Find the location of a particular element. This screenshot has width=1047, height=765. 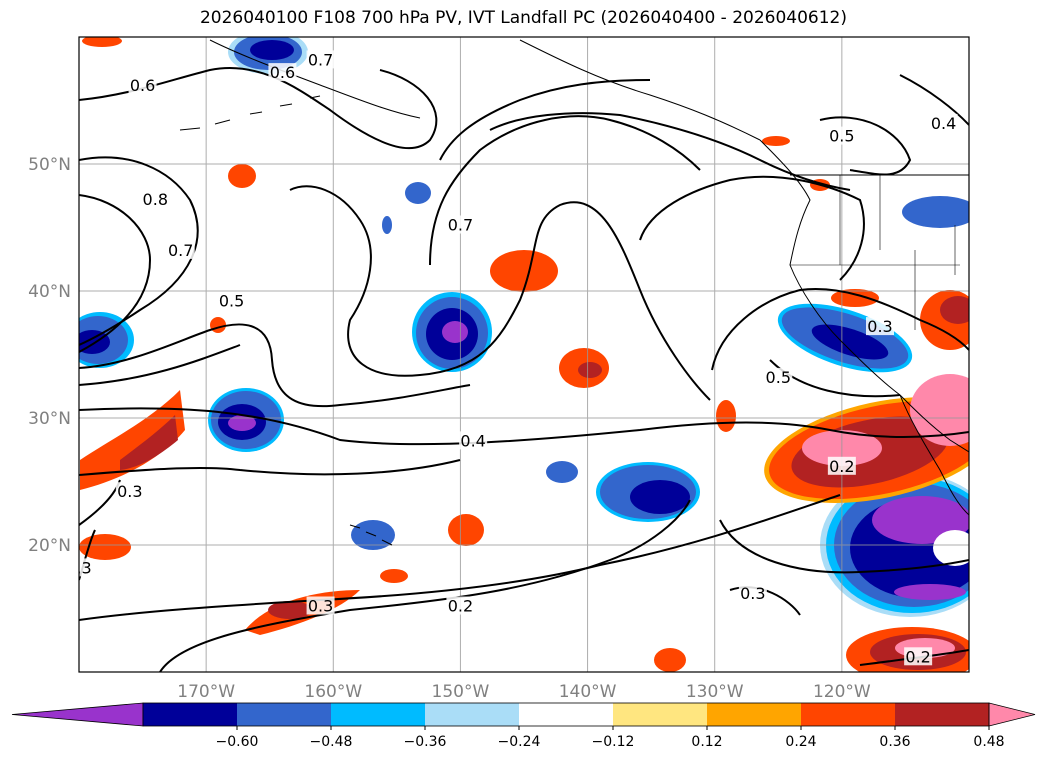

colorbar-tick-label: −0.12 is located at coordinates (613, 742).